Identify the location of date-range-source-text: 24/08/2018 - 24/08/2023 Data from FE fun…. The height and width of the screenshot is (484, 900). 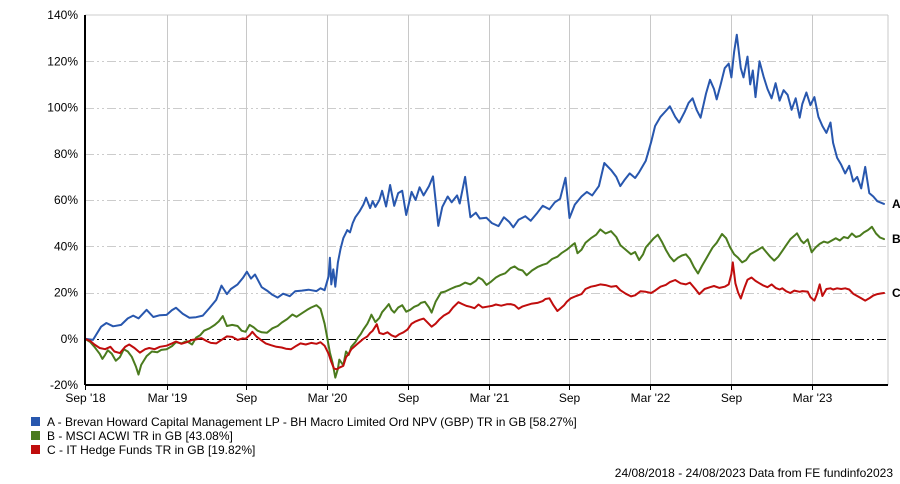
(753, 473).